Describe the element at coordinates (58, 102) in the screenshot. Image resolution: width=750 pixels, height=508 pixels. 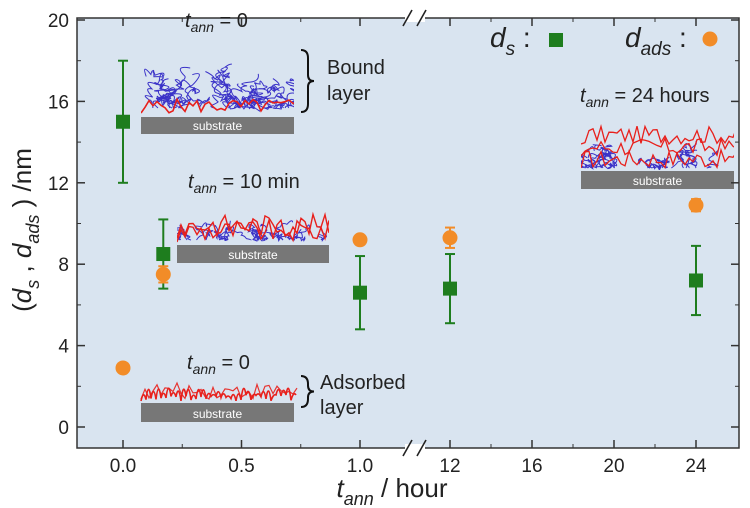
I see `y-tick-label: 16` at that location.